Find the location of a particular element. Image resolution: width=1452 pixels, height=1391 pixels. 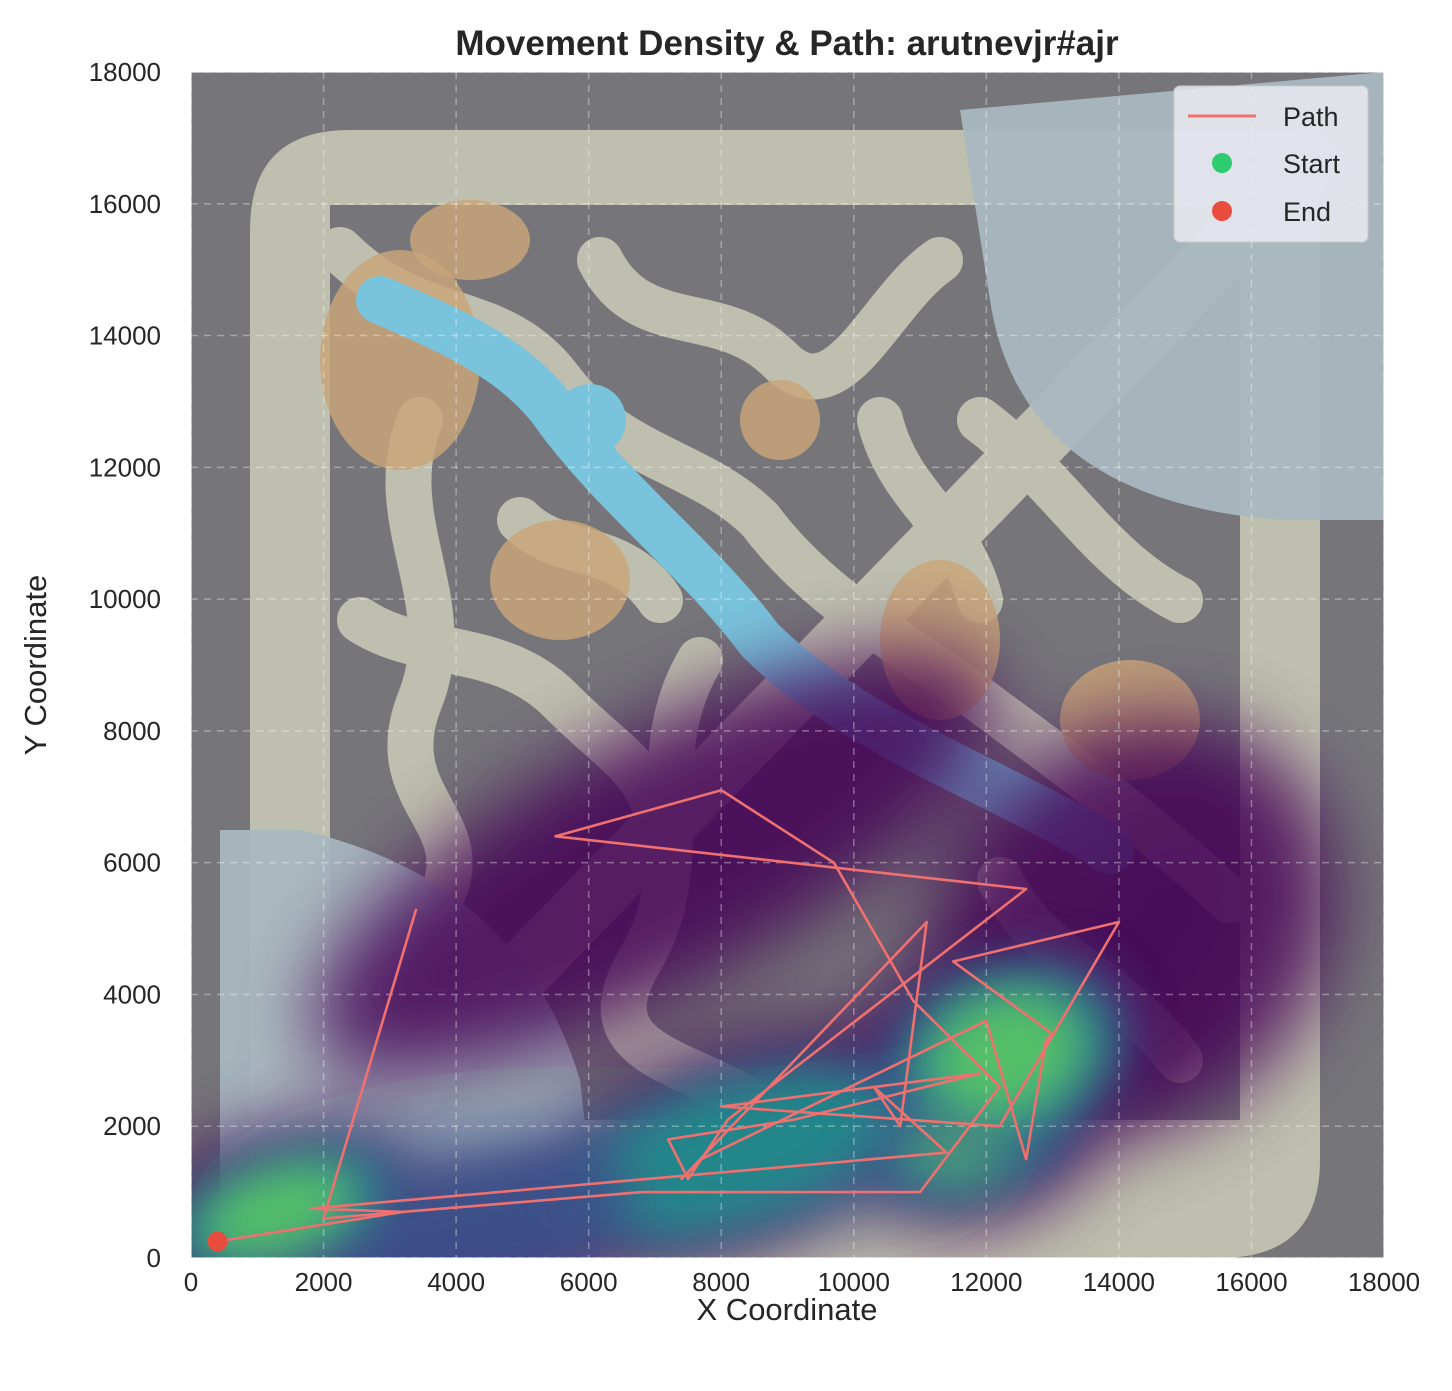

points-layer is located at coordinates (217, 1241).